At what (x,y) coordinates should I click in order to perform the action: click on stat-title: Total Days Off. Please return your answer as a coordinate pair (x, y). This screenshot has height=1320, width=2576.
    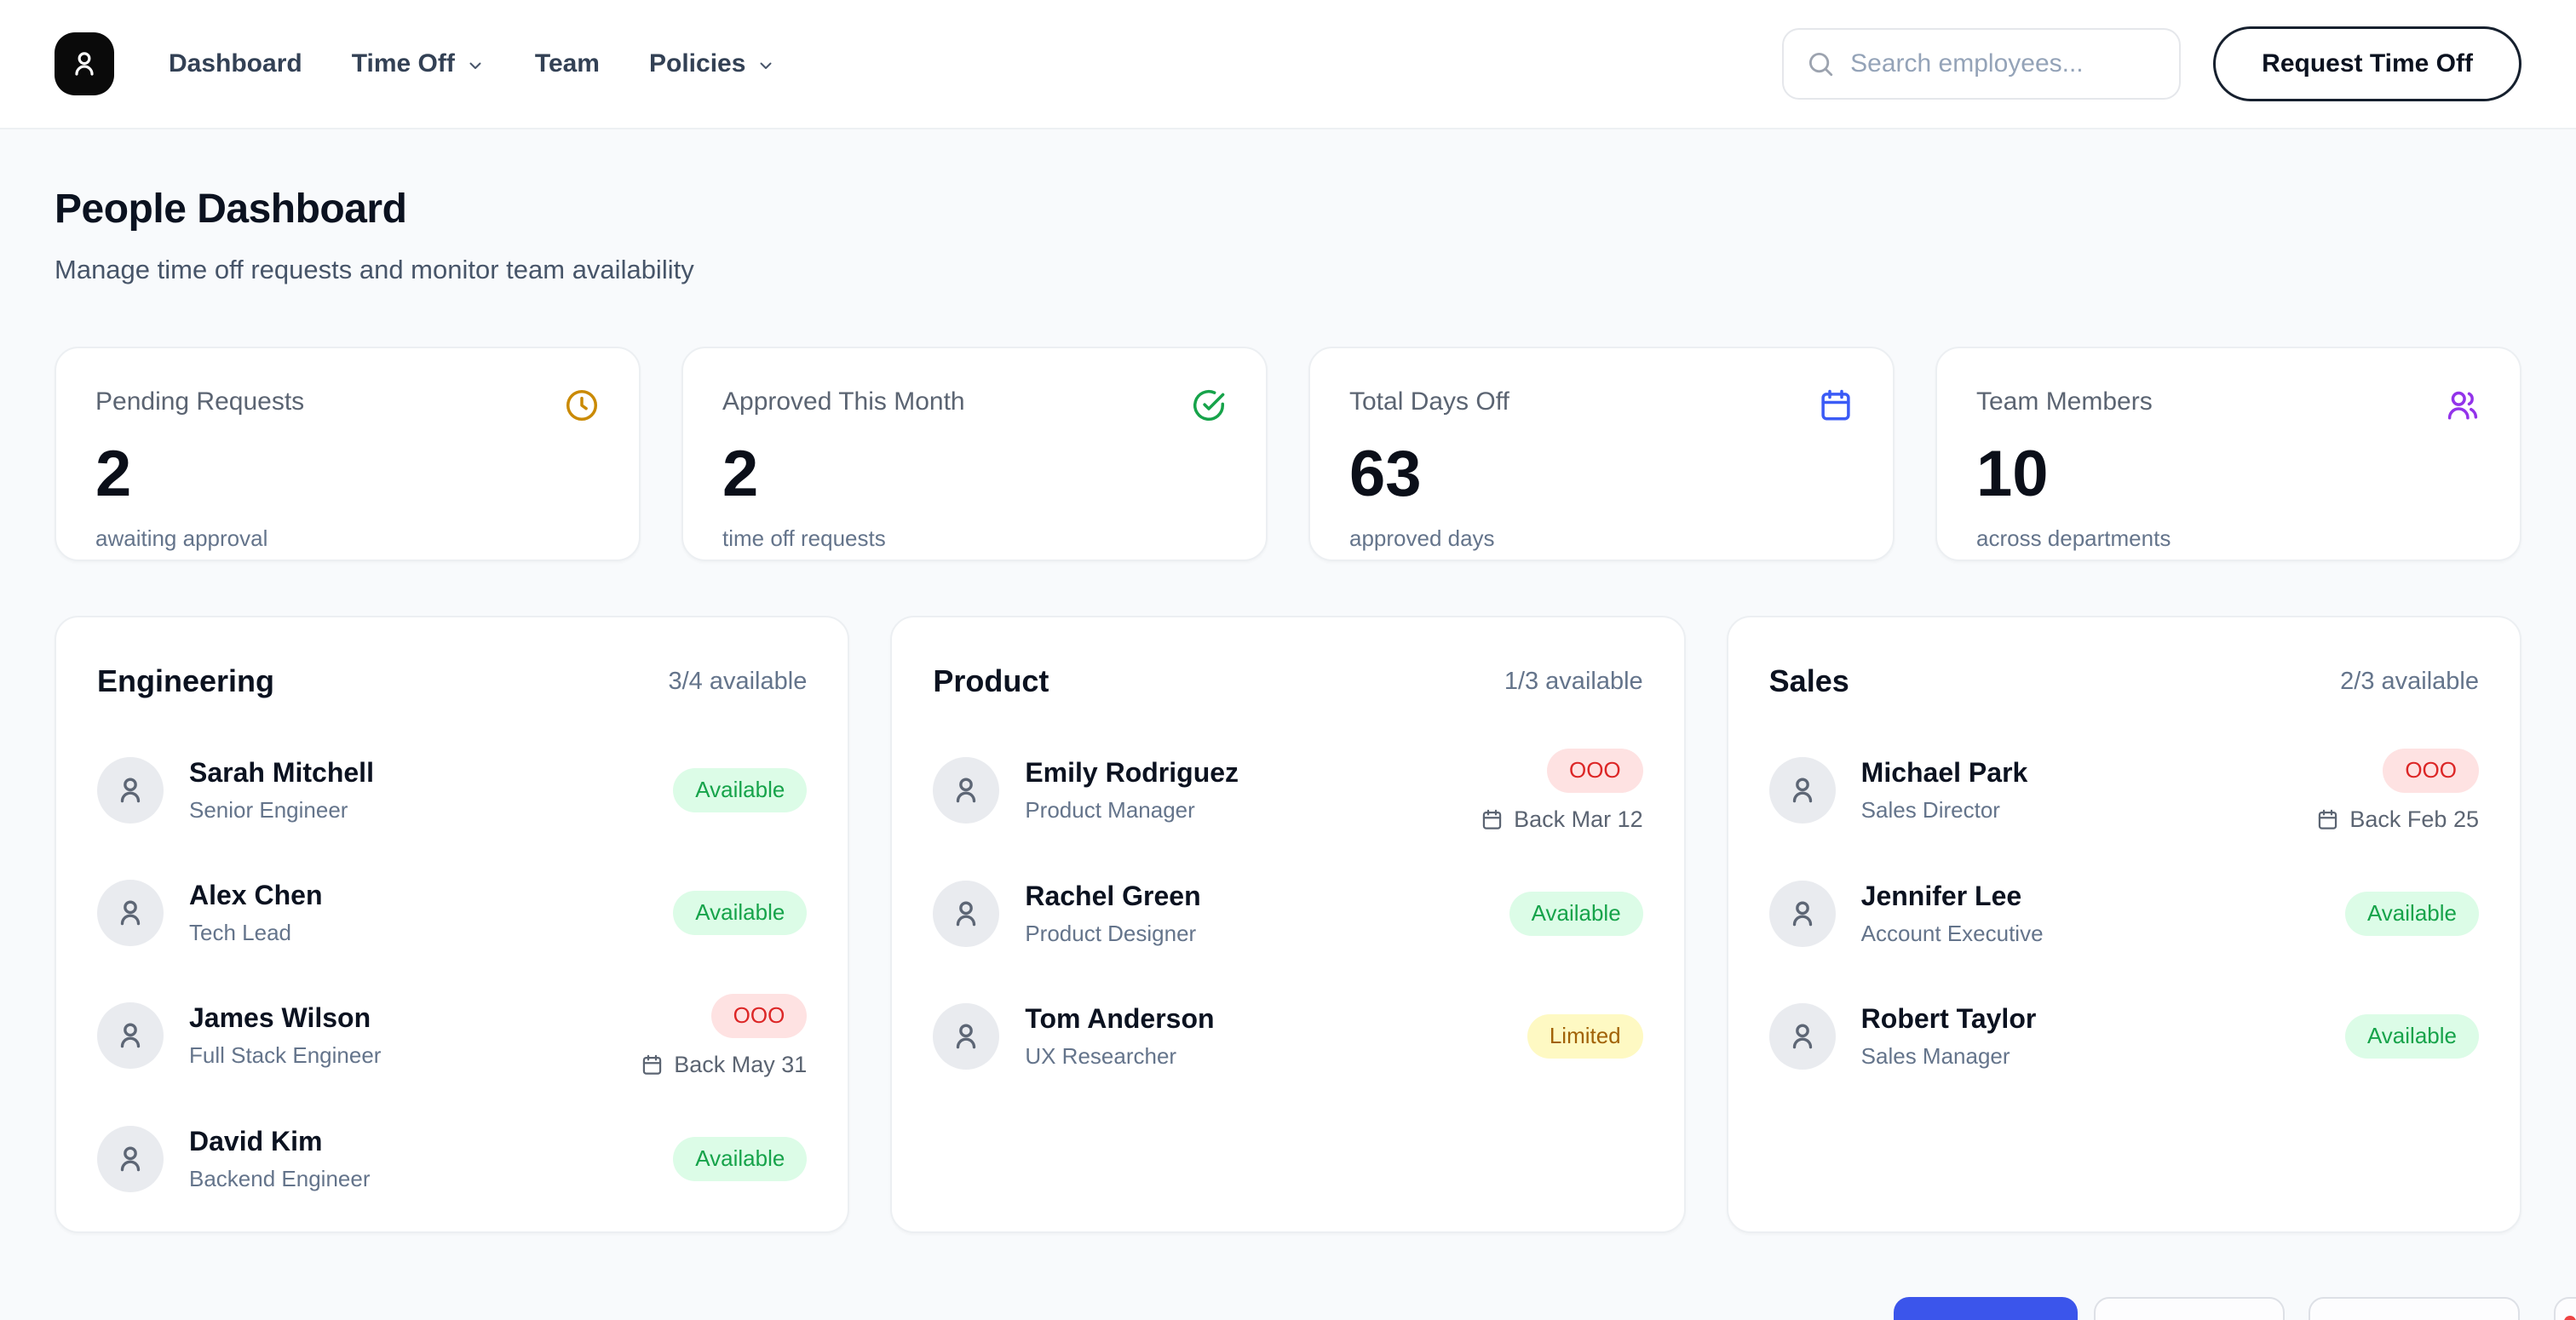
    Looking at the image, I should click on (1429, 401).